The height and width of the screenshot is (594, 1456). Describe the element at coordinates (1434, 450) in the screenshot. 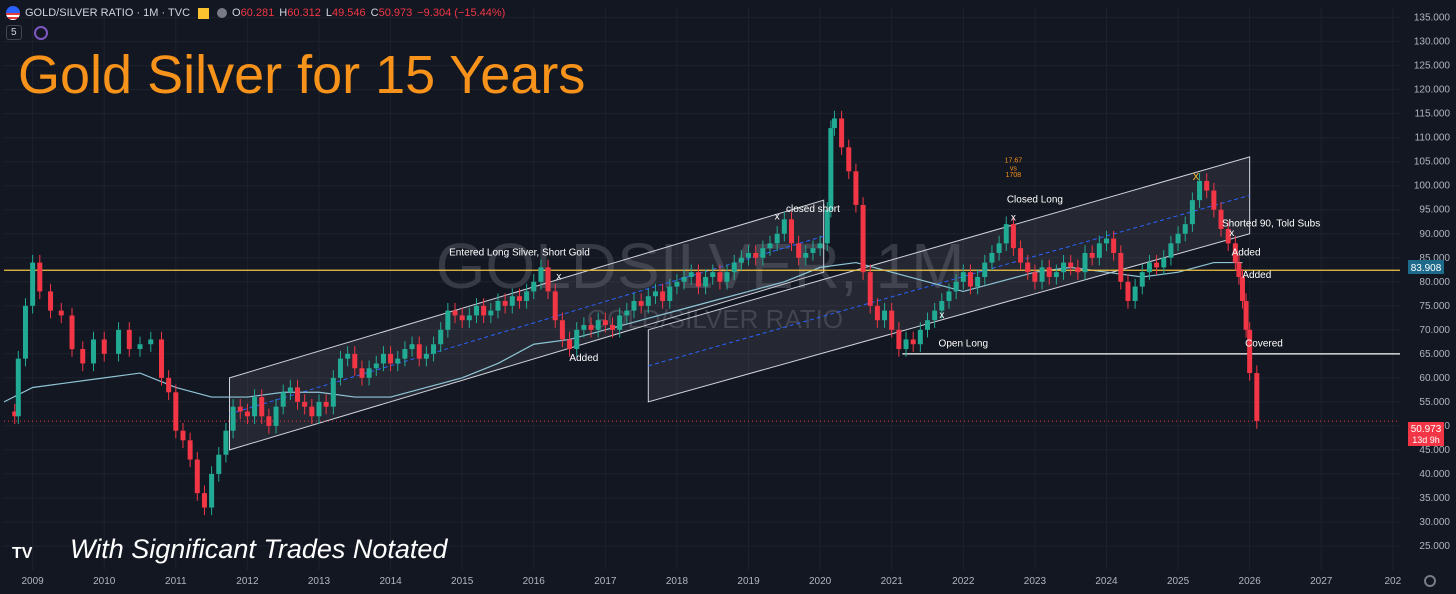

I see `y-tick-label: 45.000` at that location.